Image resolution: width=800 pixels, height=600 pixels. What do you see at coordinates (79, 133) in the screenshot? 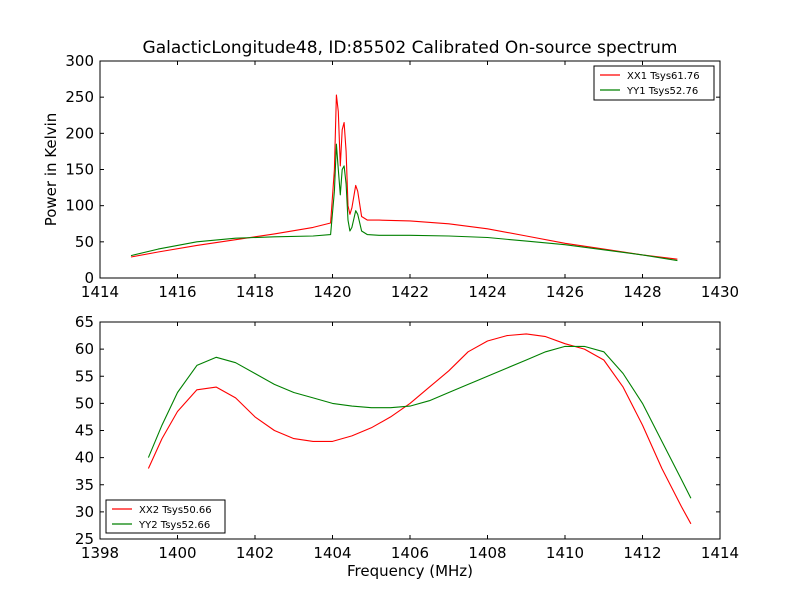
I see `y-tick-label: 200` at bounding box center [79, 133].